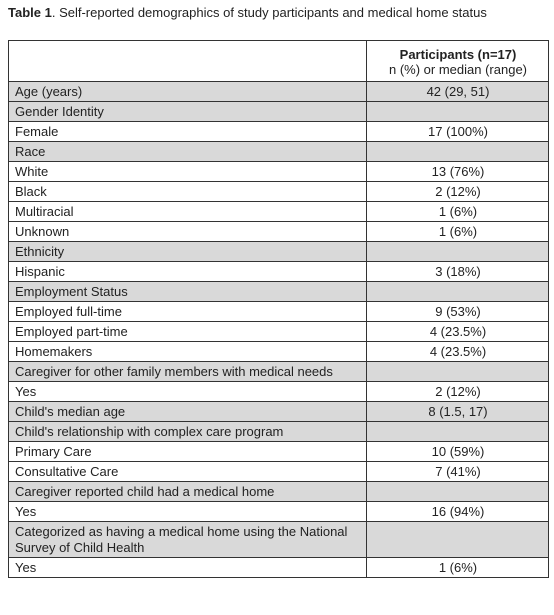  I want to click on table-row: Multiracial 1 (6%), so click(278, 211).